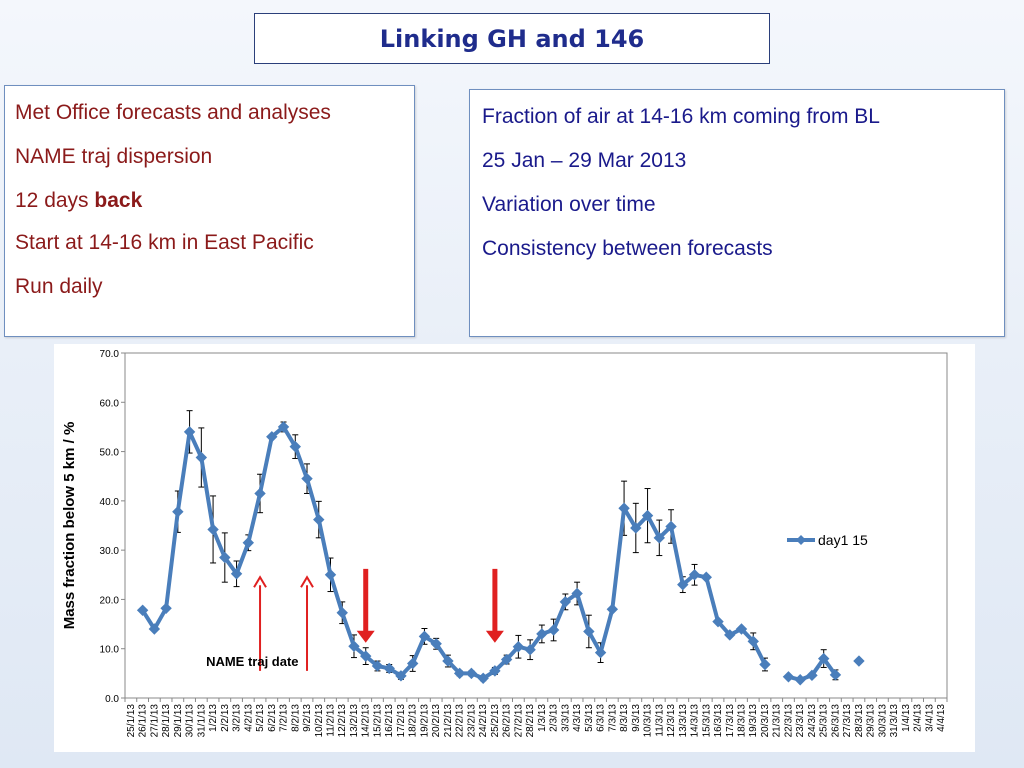  Describe the element at coordinates (413, 721) in the screenshot. I see `x-tick-label: 18/2/13` at that location.